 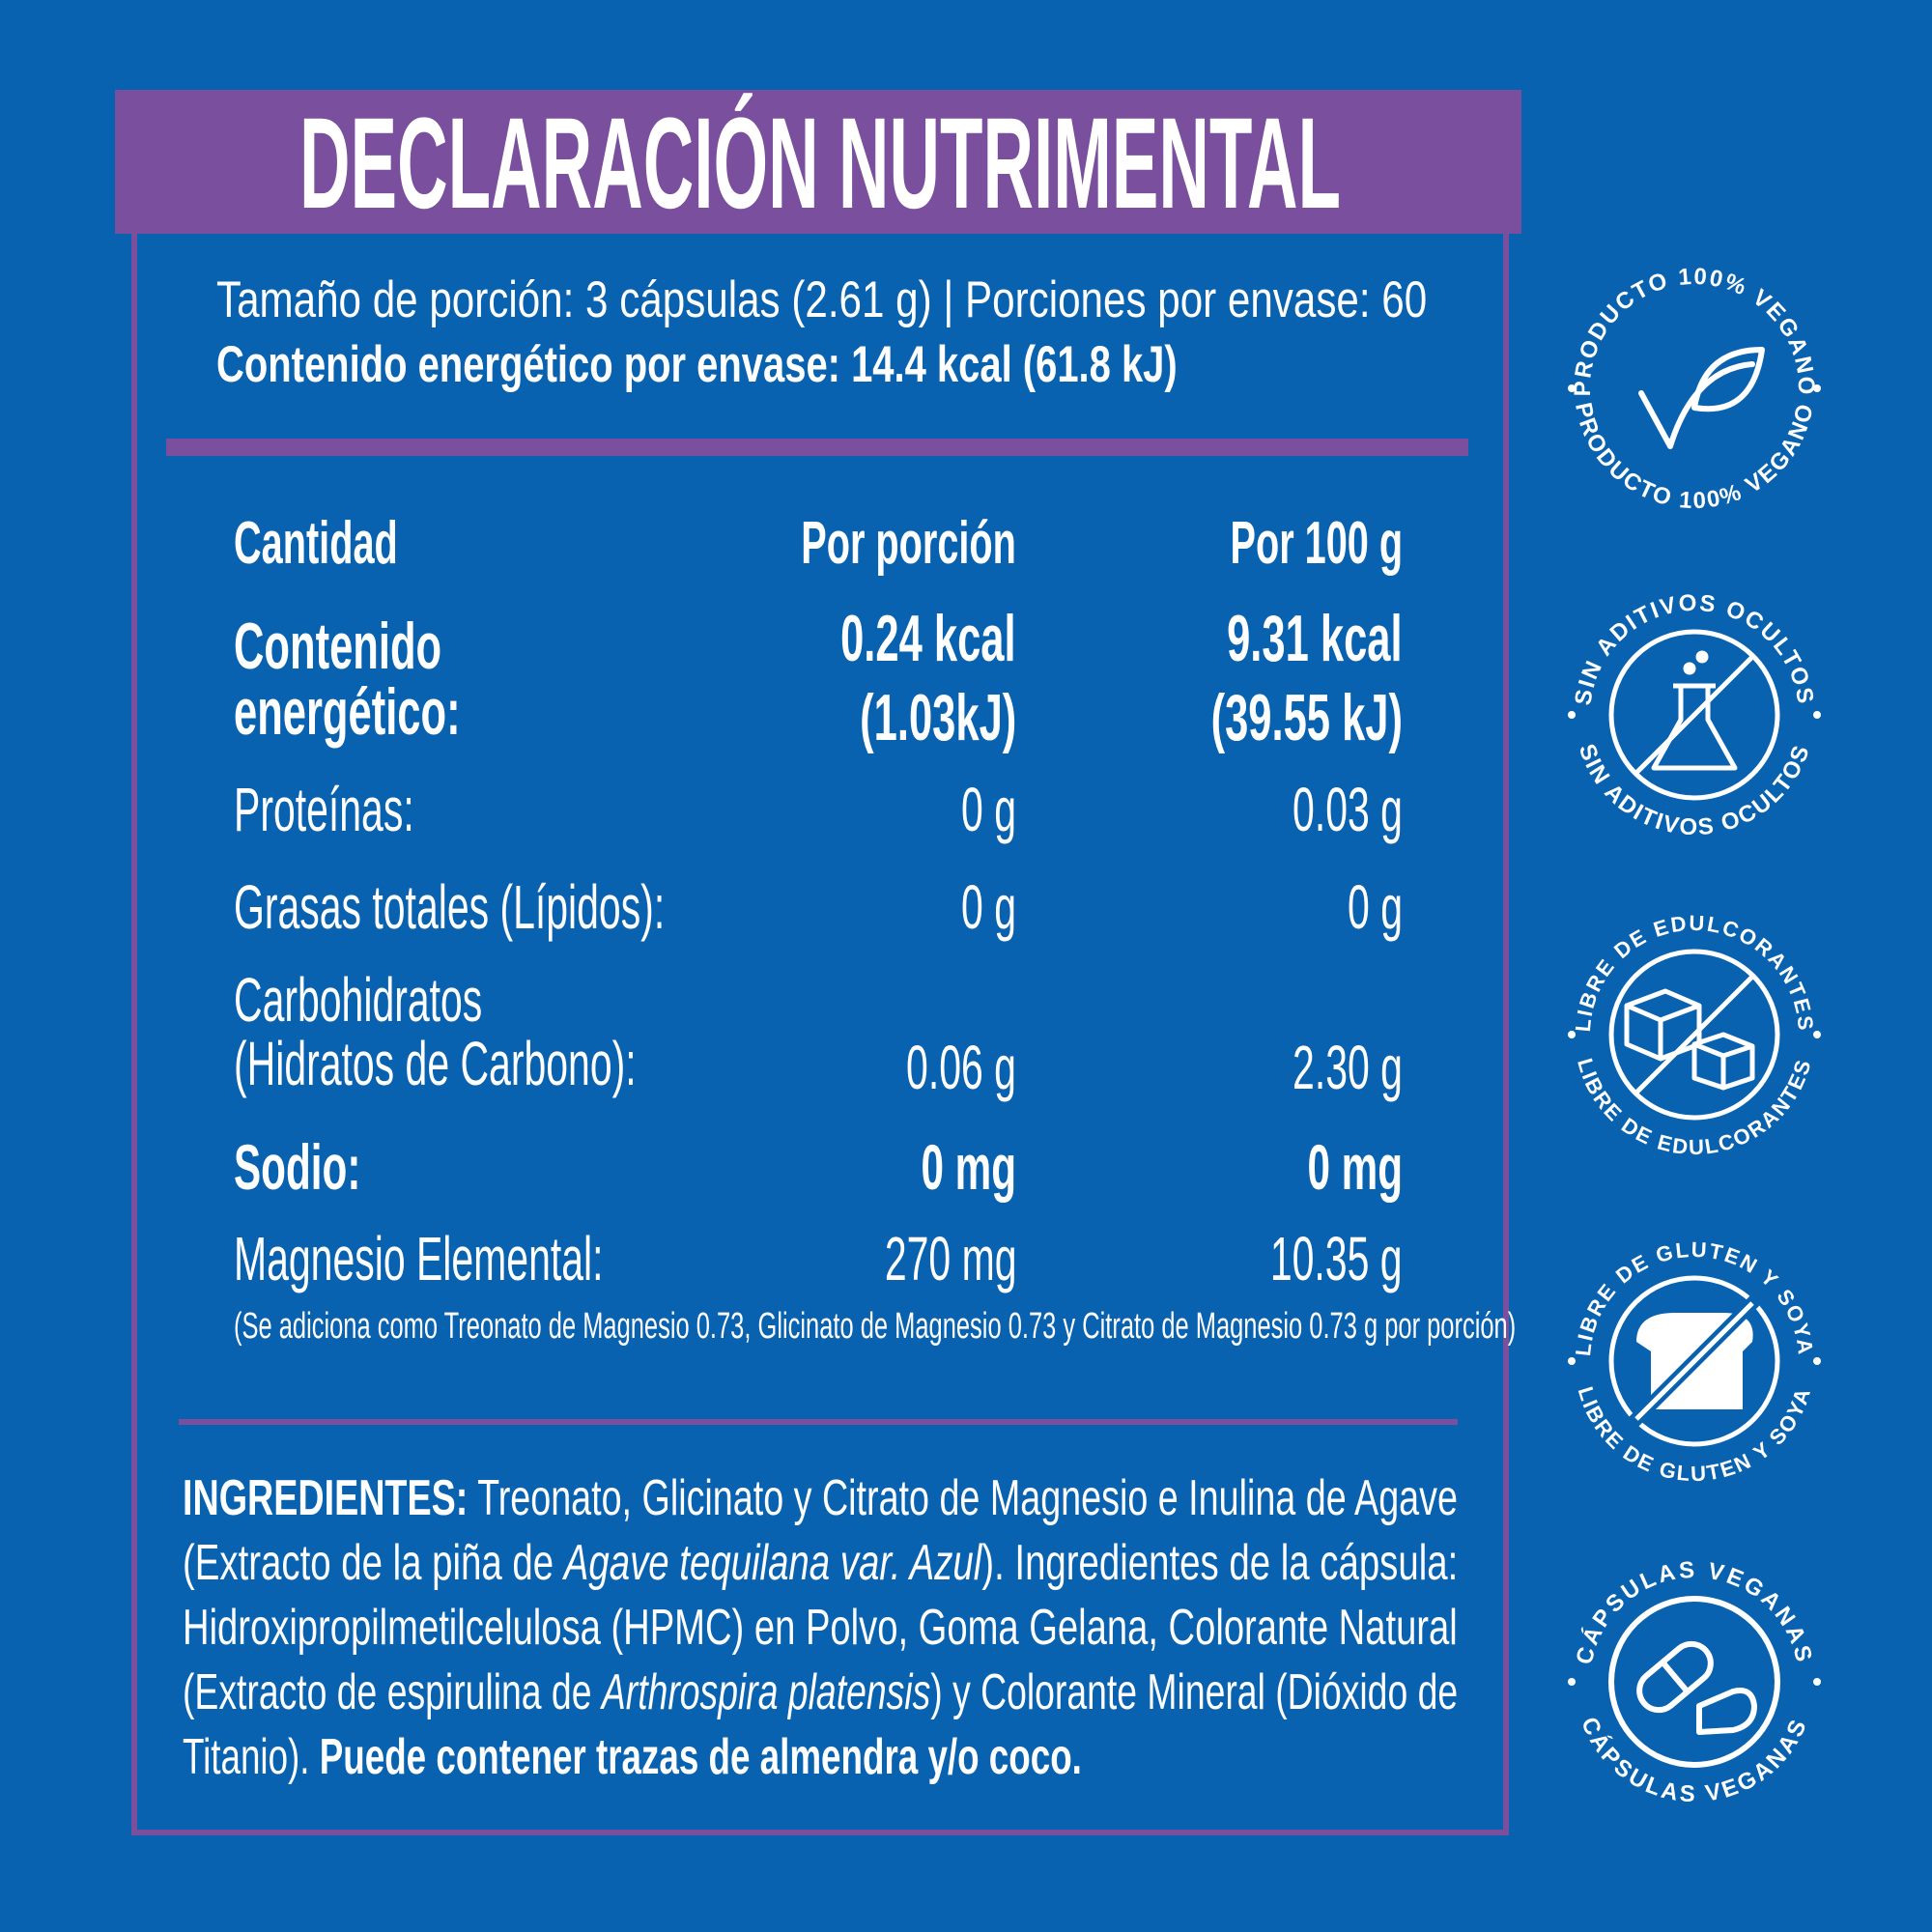 I want to click on no-additives-flask-icon, so click(x=1694, y=715).